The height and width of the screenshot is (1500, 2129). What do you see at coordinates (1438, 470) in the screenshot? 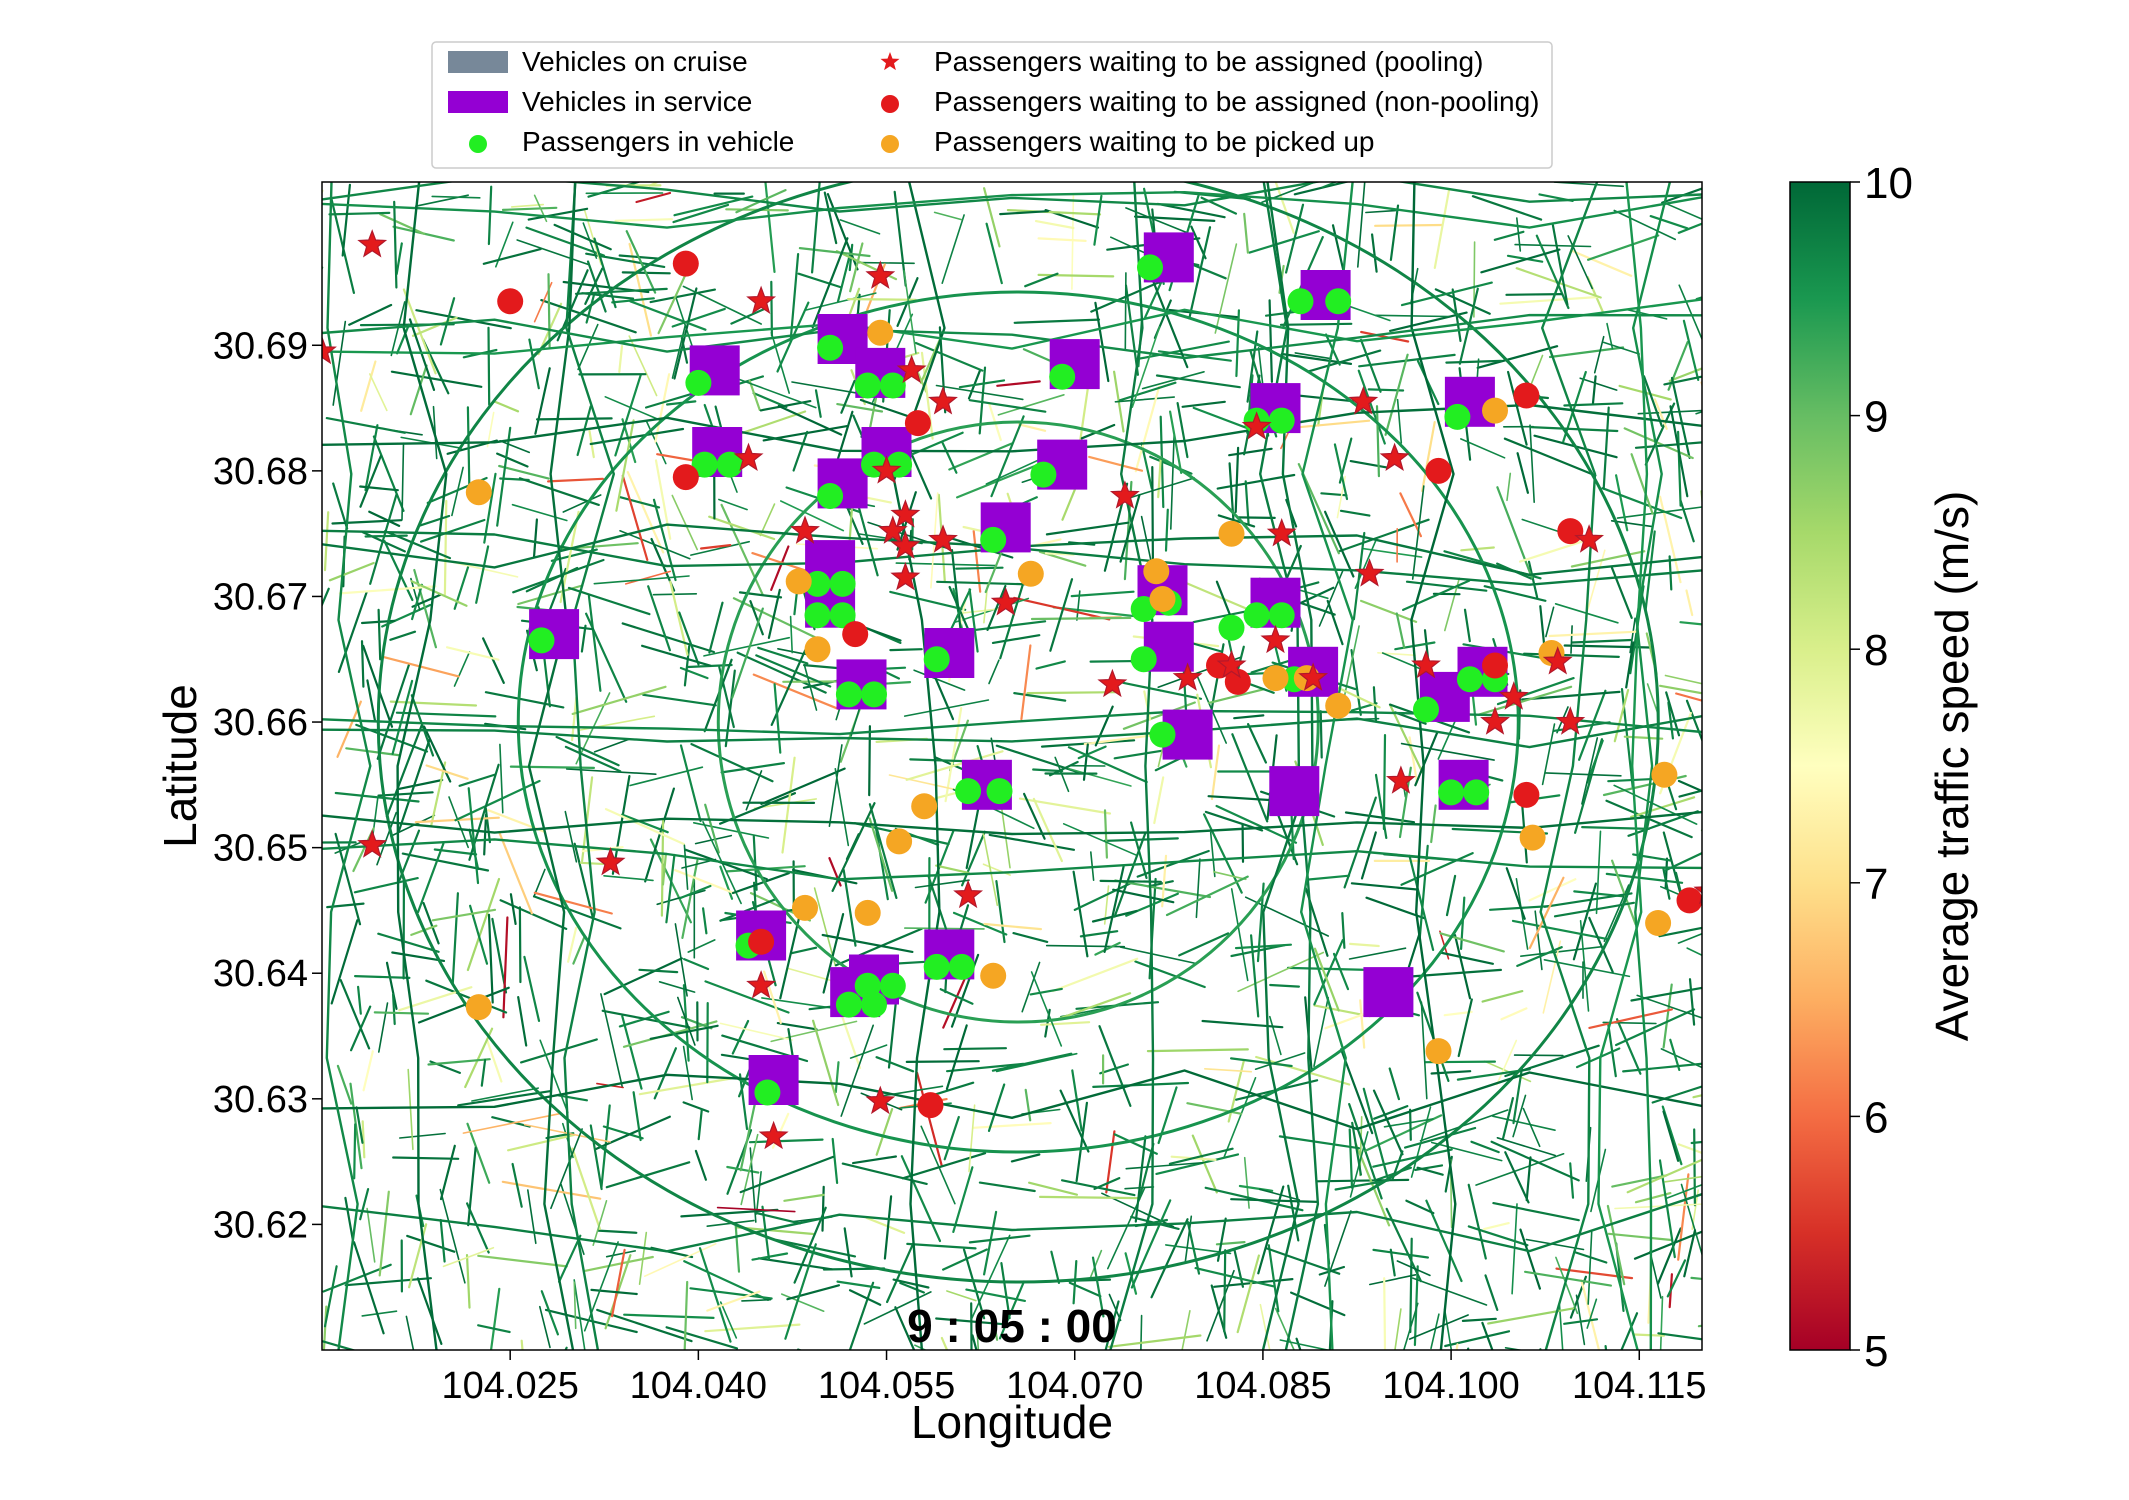
I see `passenger-waiting-nonpooling` at bounding box center [1438, 470].